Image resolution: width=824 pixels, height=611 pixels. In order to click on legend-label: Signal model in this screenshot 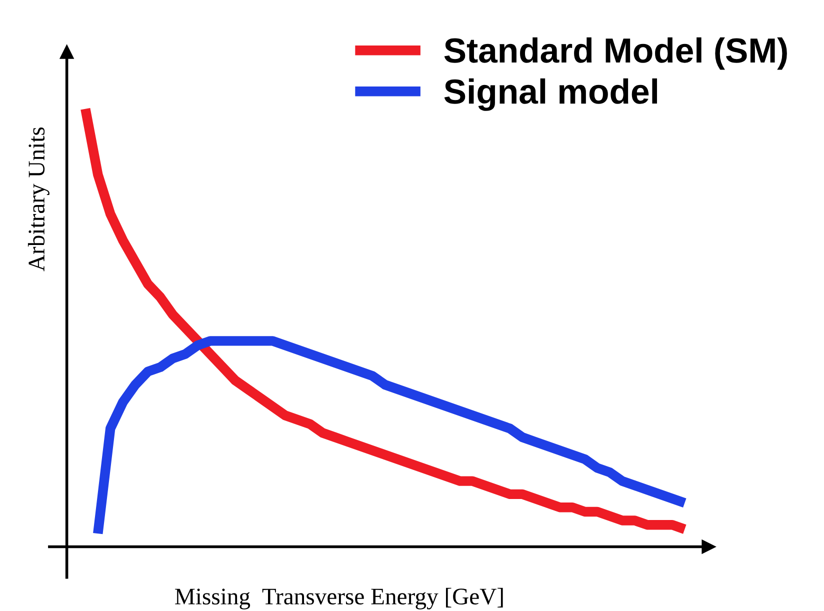, I will do `click(550, 94)`.